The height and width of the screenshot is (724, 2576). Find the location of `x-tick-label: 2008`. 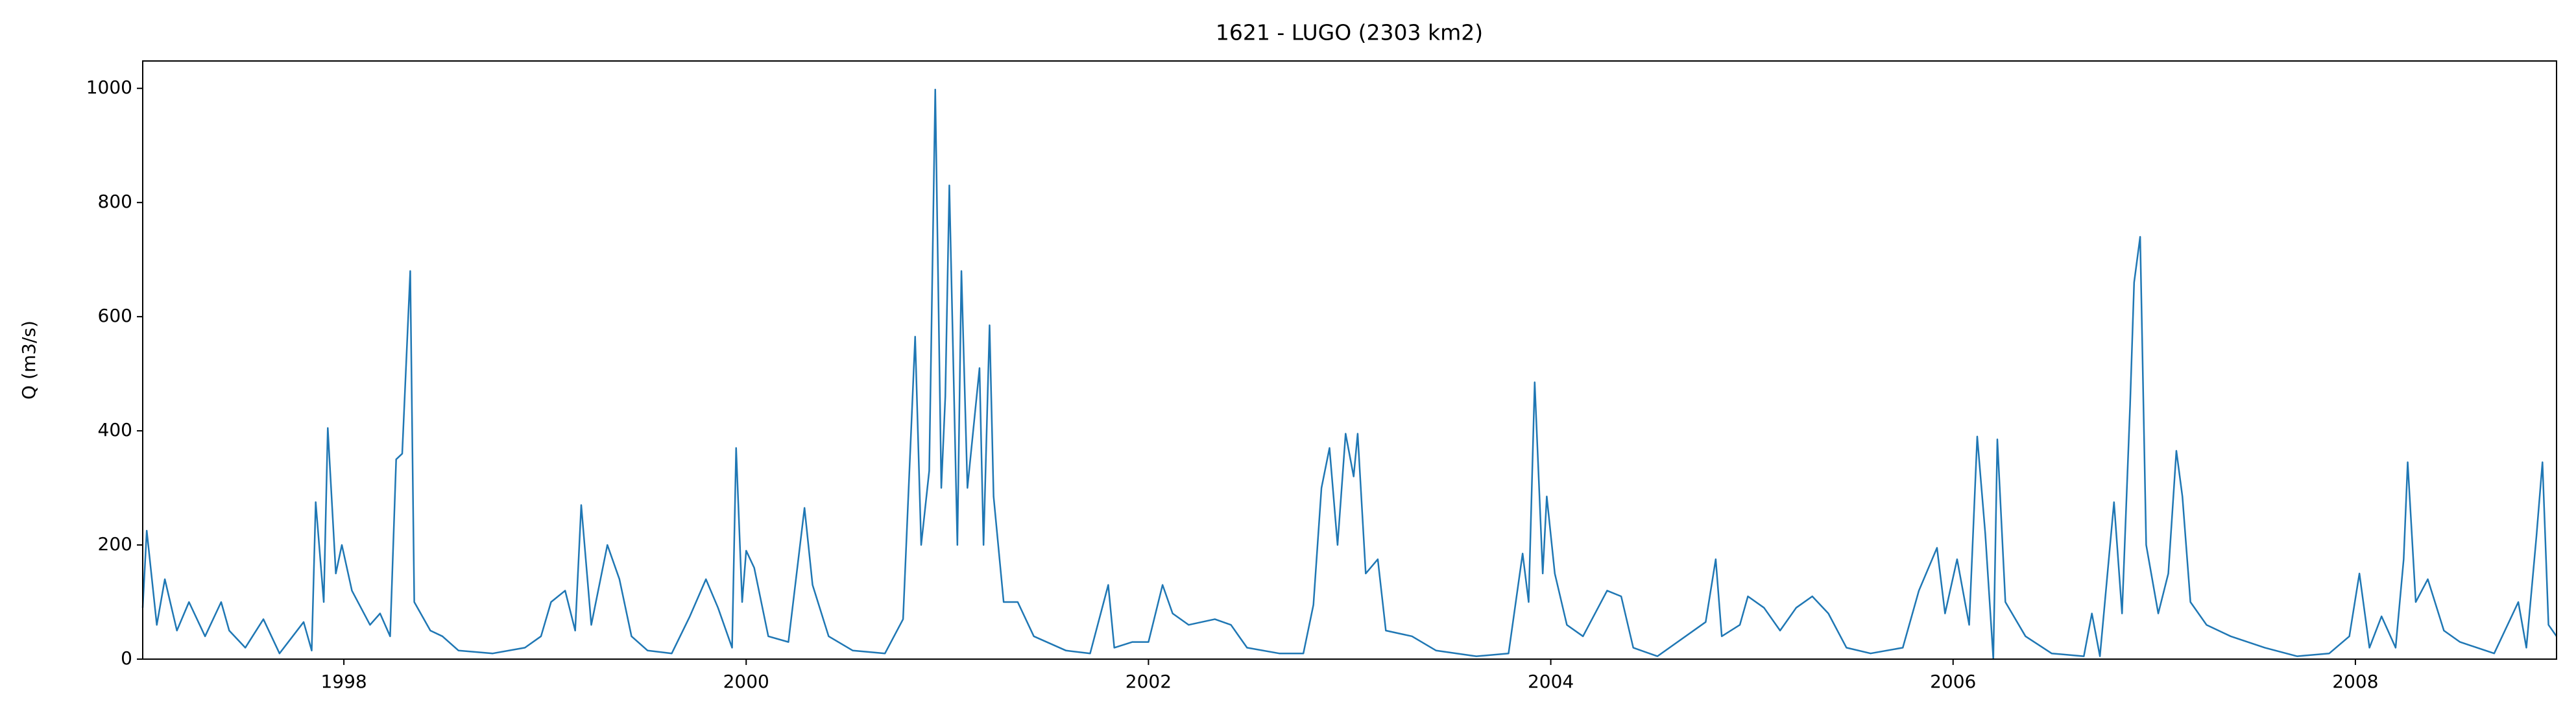

x-tick-label: 2008 is located at coordinates (2355, 681).